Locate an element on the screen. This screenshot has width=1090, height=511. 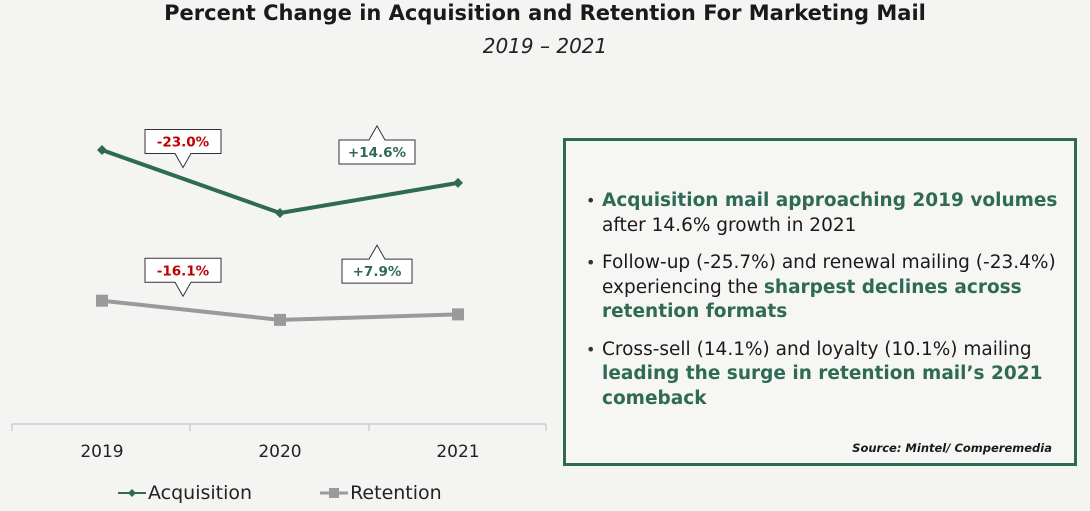
x-tick-label-2021: 2021 is located at coordinates (457, 452).